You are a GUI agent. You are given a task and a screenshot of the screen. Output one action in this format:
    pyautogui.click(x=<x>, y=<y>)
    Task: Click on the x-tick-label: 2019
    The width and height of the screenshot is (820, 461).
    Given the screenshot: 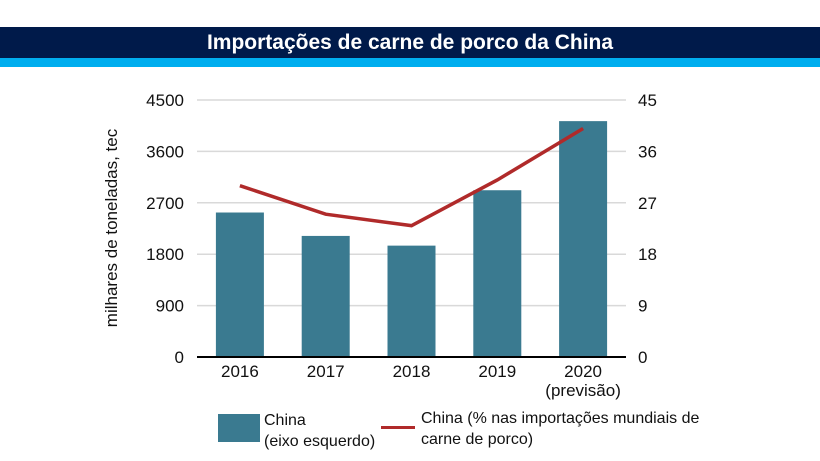 What is the action you would take?
    pyautogui.click(x=497, y=371)
    